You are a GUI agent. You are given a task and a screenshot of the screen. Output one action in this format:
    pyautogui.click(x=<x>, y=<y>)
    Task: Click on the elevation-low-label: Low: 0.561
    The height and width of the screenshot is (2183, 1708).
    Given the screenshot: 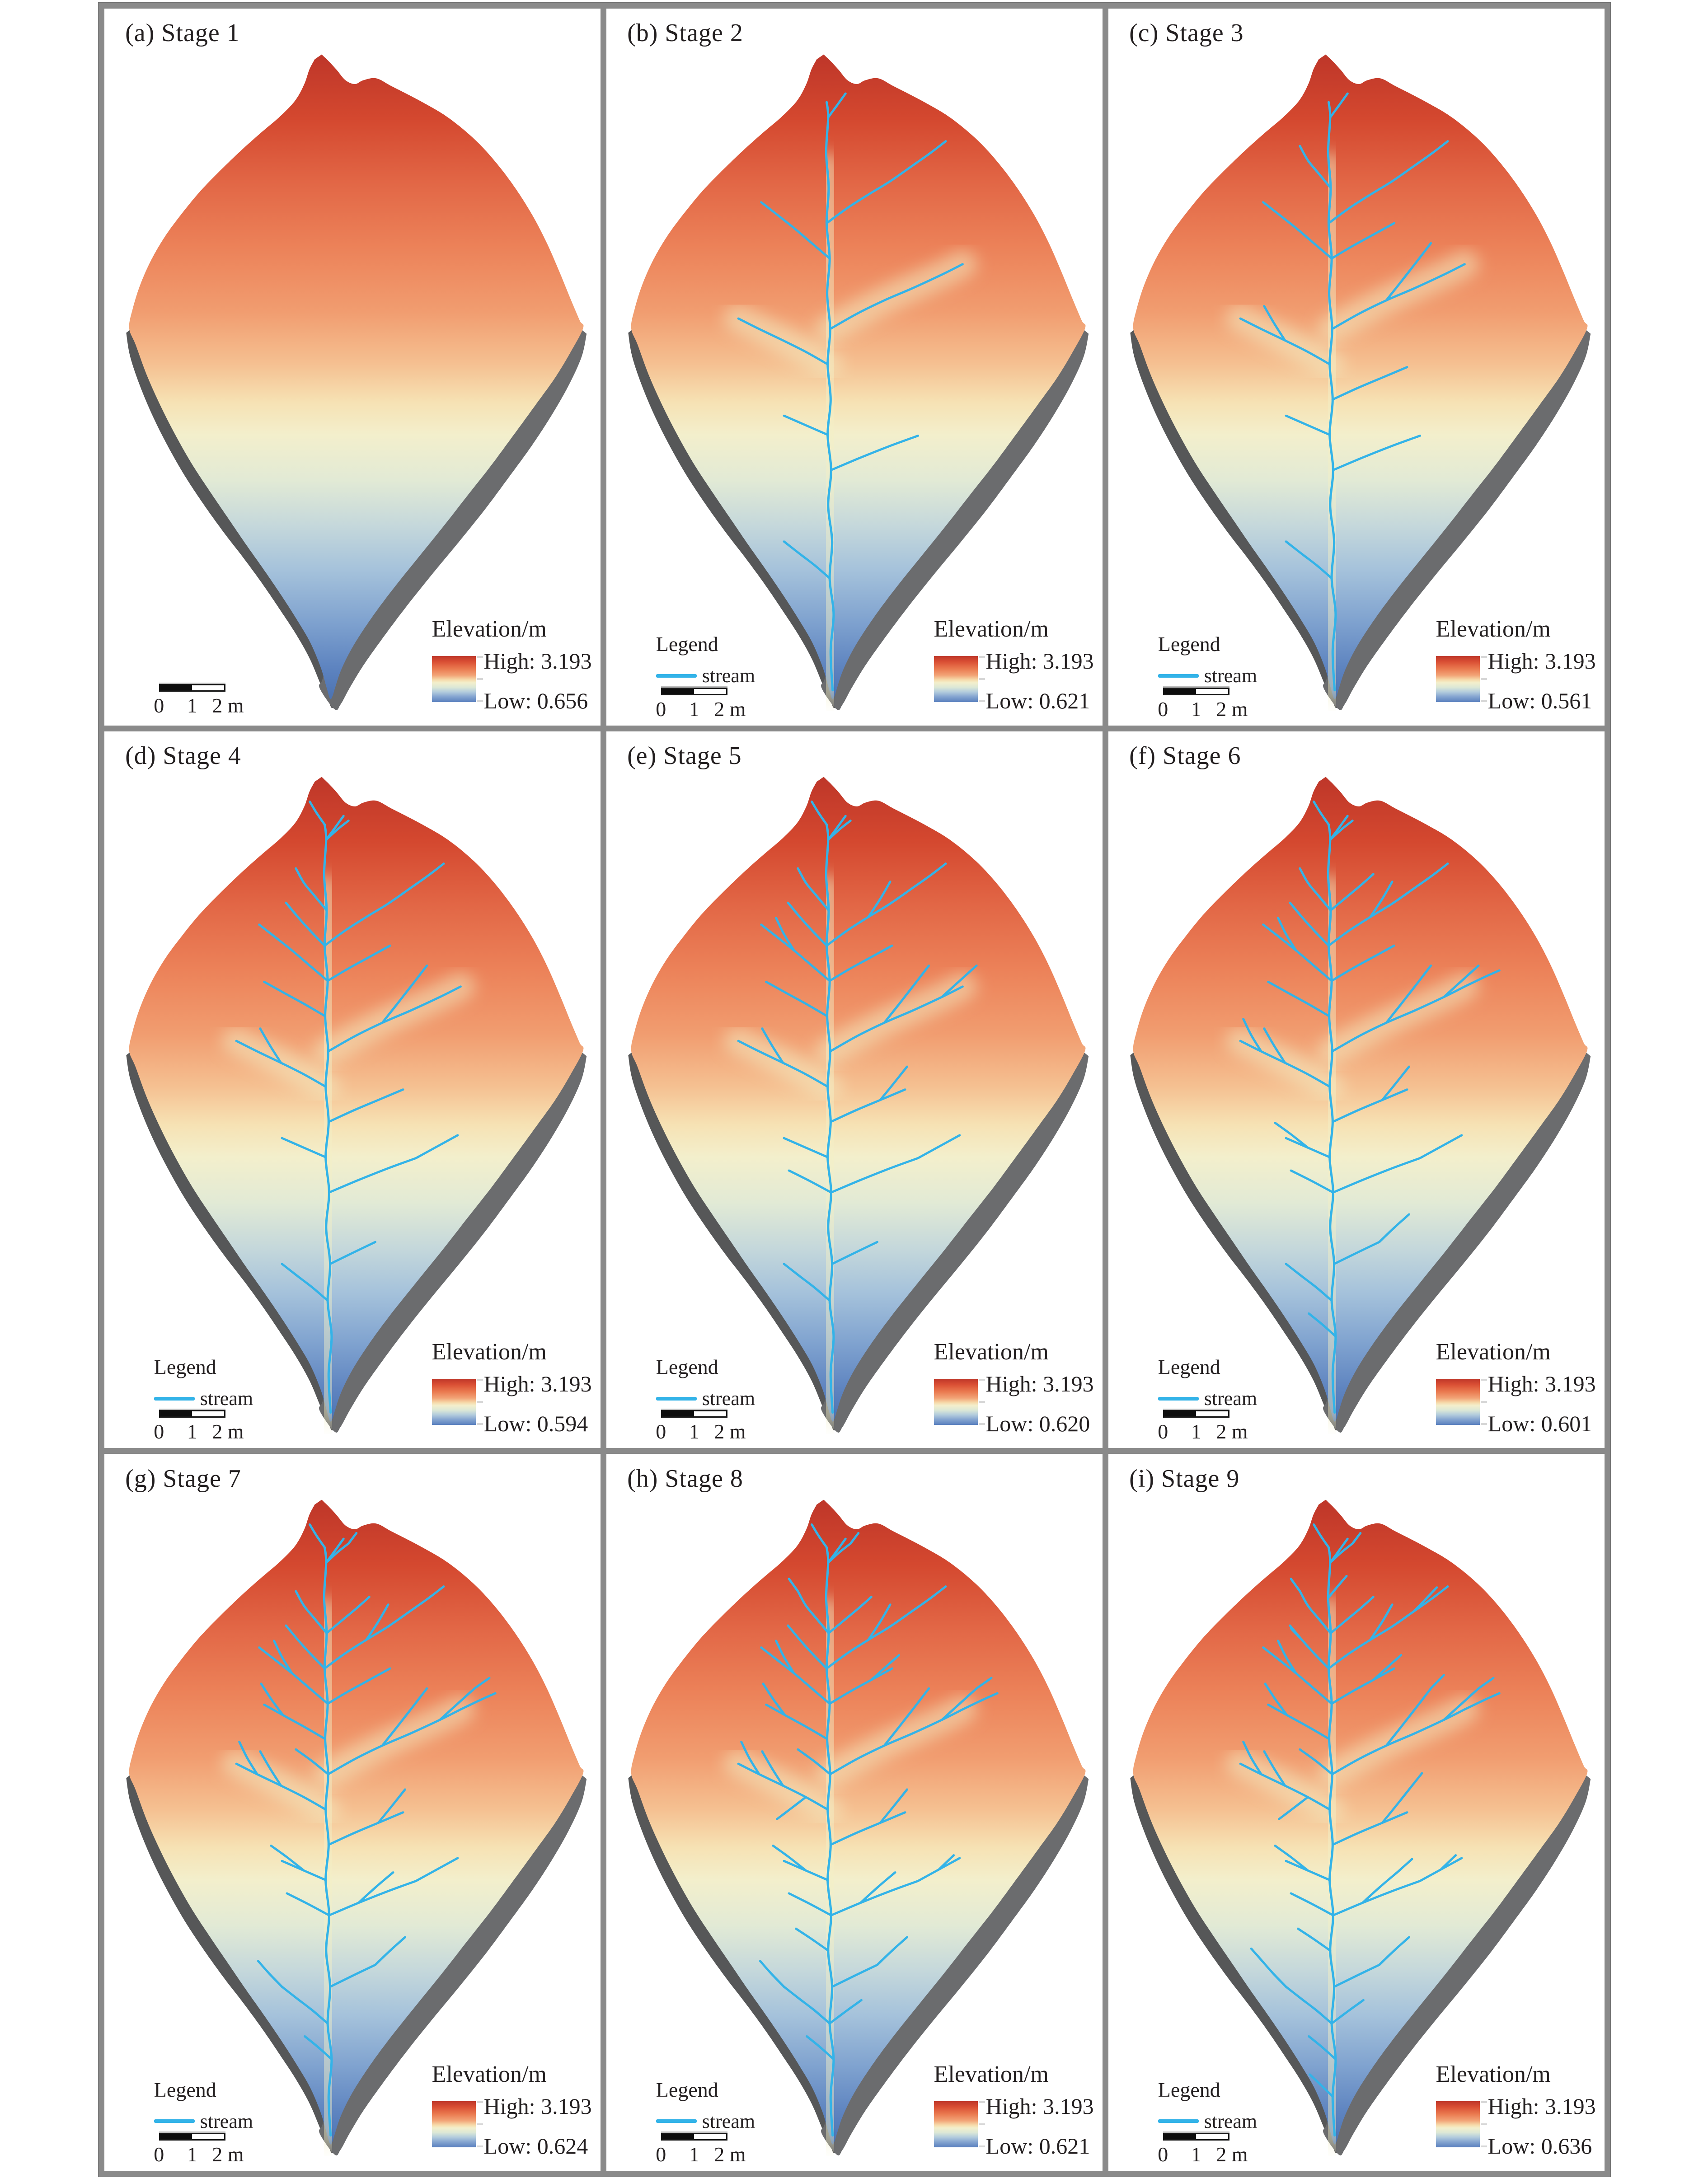 What is the action you would take?
    pyautogui.click(x=1539, y=700)
    